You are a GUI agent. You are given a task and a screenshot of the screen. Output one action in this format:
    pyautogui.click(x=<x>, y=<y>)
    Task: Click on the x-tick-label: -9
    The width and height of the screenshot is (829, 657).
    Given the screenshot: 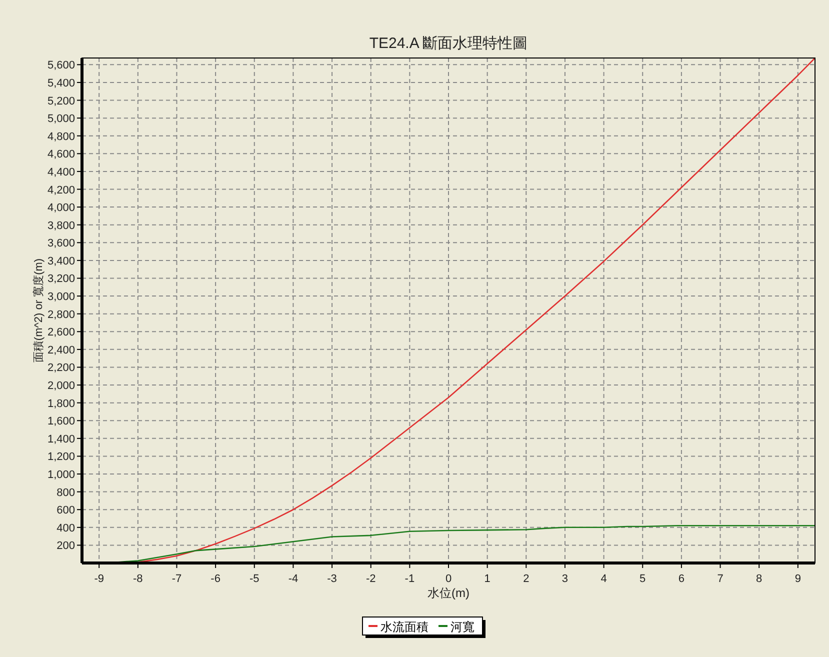 What is the action you would take?
    pyautogui.click(x=99, y=579)
    